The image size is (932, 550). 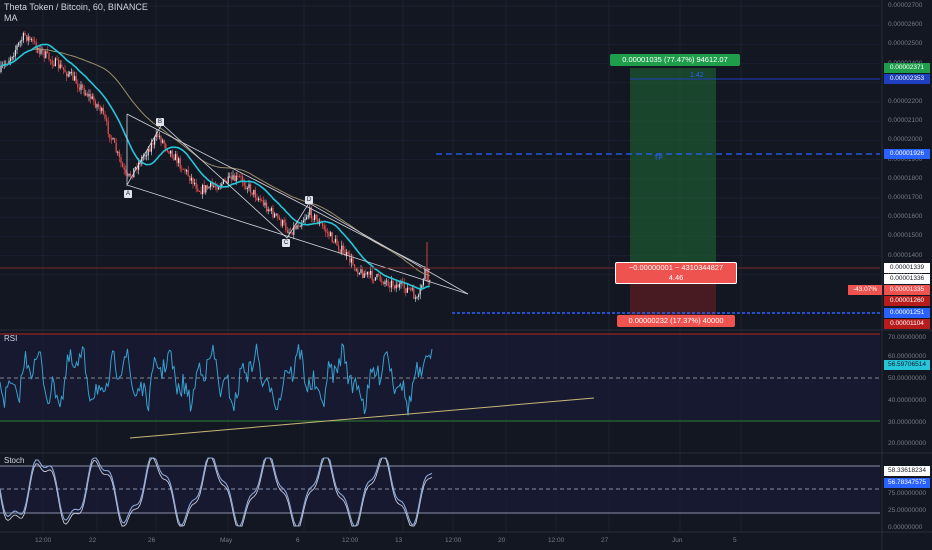 What do you see at coordinates (905, 197) in the screenshot?
I see `price-tick: 0.00001700` at bounding box center [905, 197].